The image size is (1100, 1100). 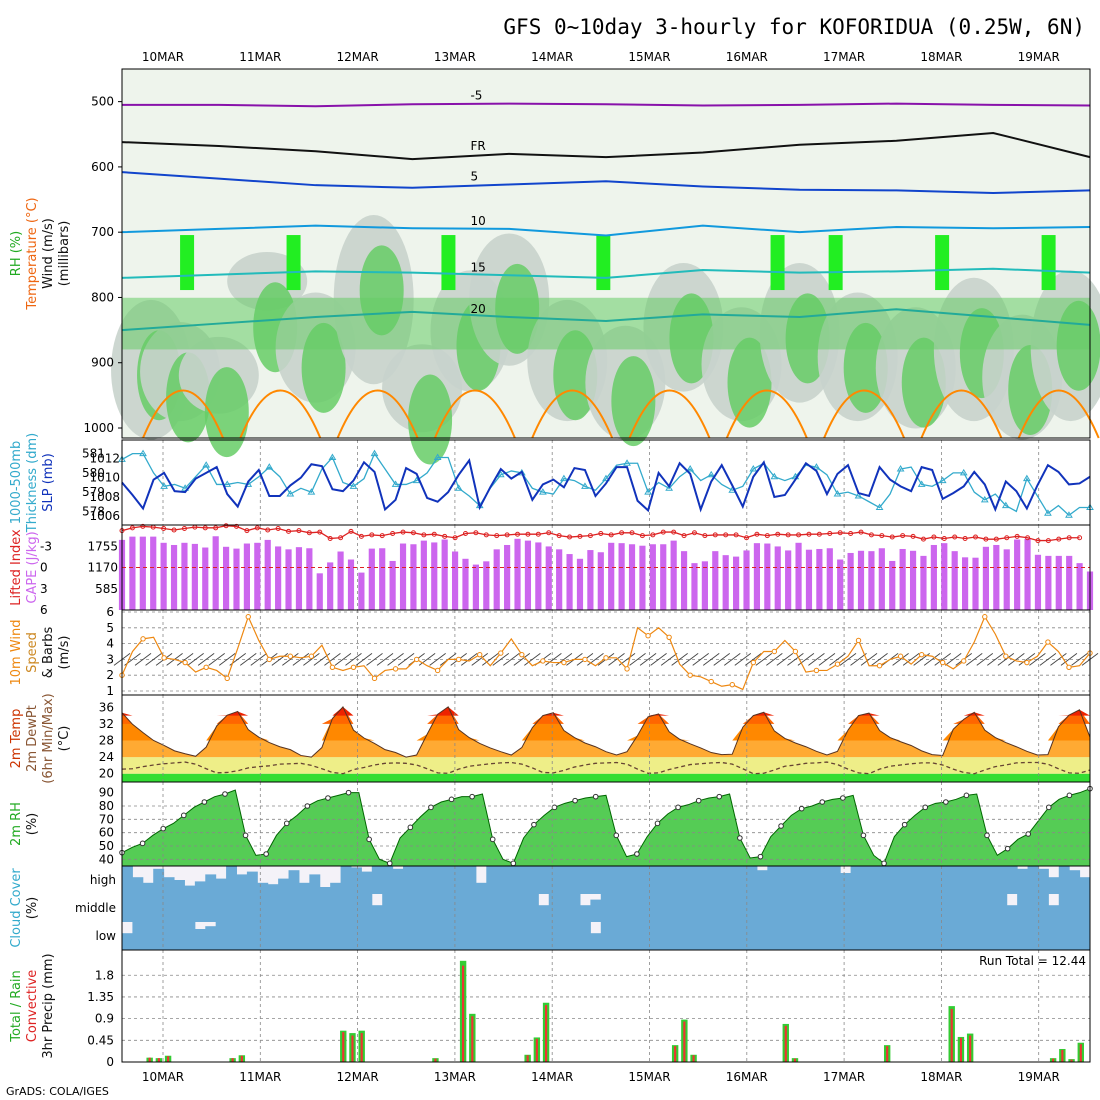 I want to click on isotherm-line, so click(x=606, y=105).